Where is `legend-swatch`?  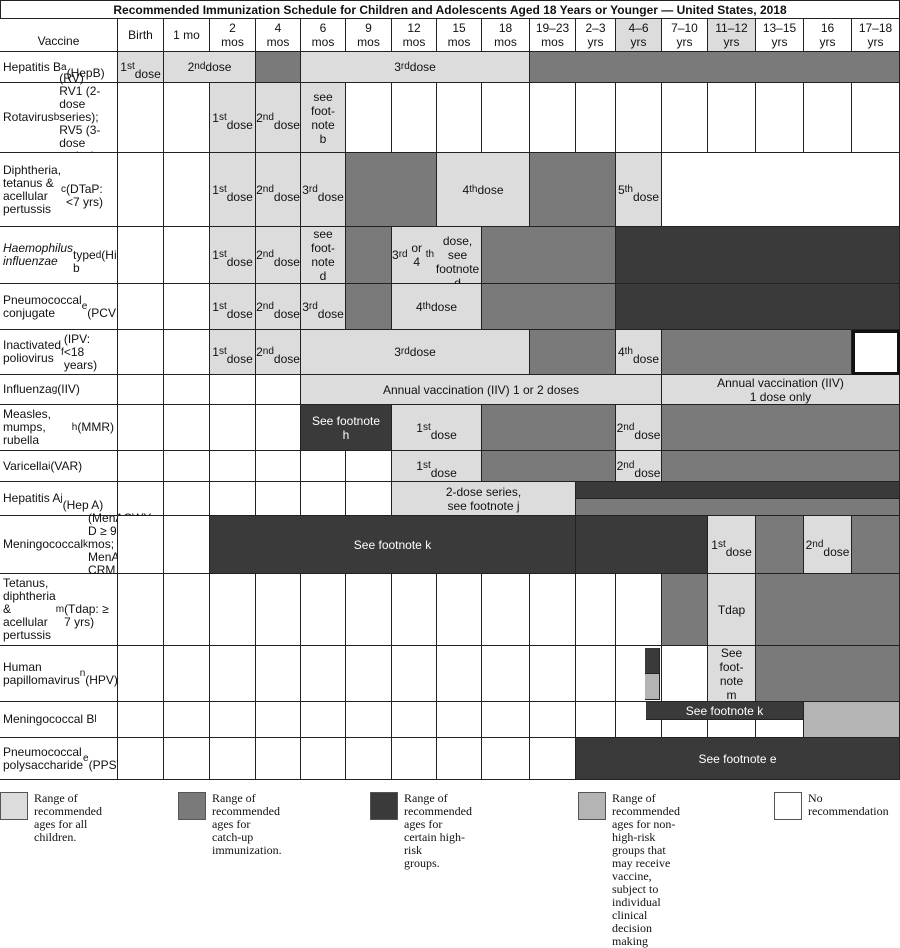 legend-swatch is located at coordinates (14, 806).